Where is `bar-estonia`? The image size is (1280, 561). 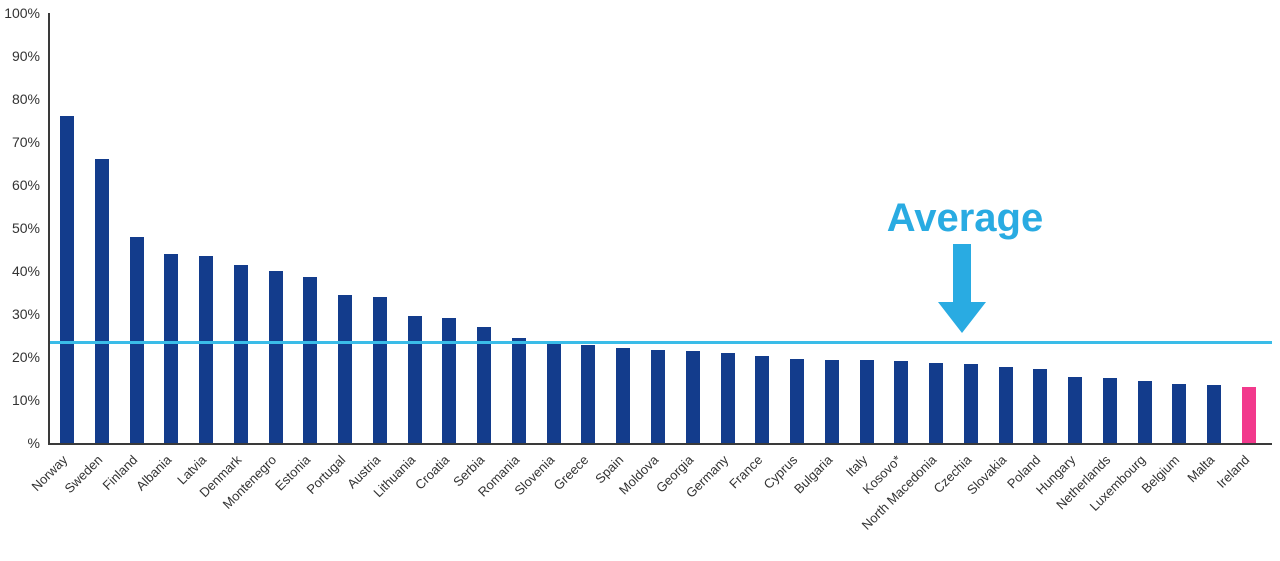 bar-estonia is located at coordinates (310, 360).